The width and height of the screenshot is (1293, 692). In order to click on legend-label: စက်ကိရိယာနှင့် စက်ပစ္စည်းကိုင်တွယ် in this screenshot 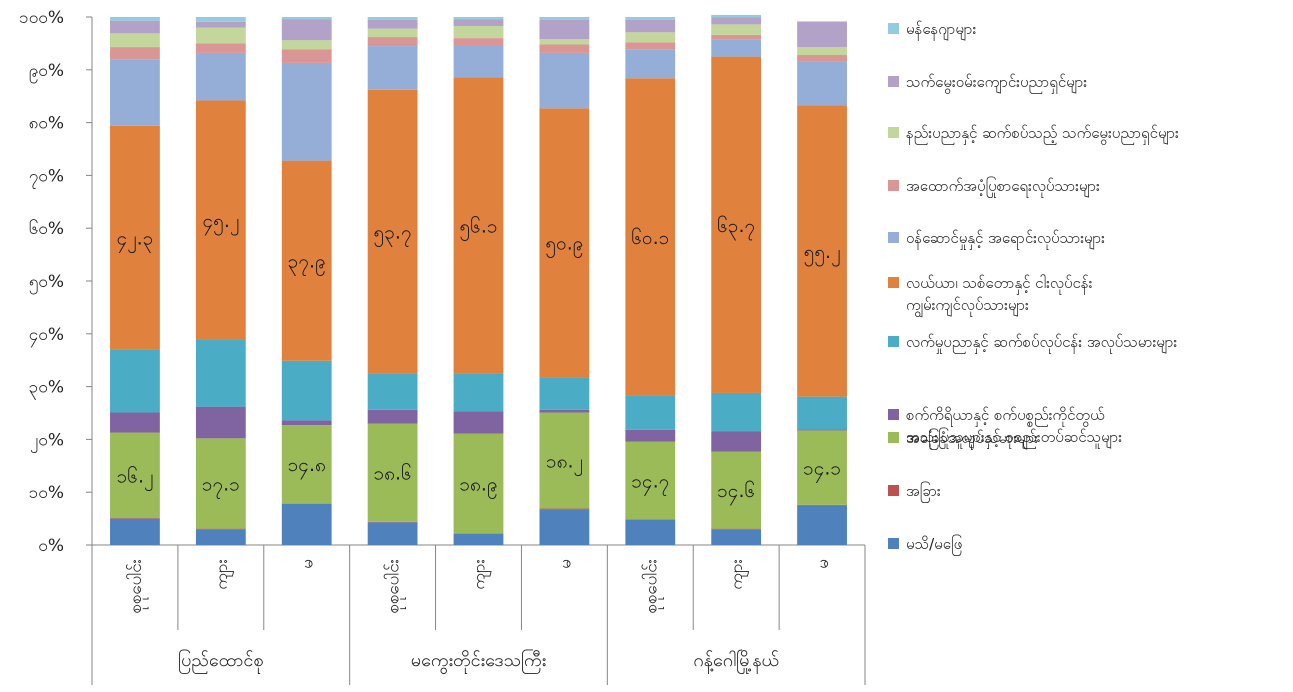, I will do `click(1005, 416)`.